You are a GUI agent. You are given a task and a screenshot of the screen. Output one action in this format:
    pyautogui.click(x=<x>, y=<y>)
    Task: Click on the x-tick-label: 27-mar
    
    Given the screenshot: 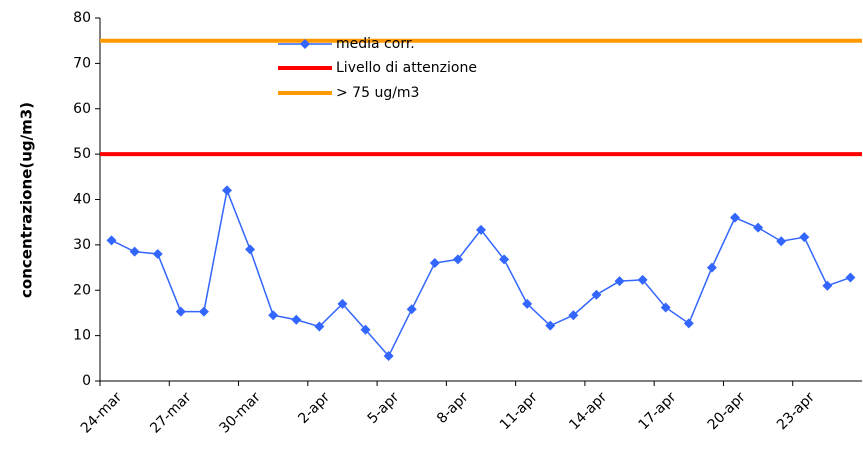 What is the action you would take?
    pyautogui.click(x=170, y=412)
    